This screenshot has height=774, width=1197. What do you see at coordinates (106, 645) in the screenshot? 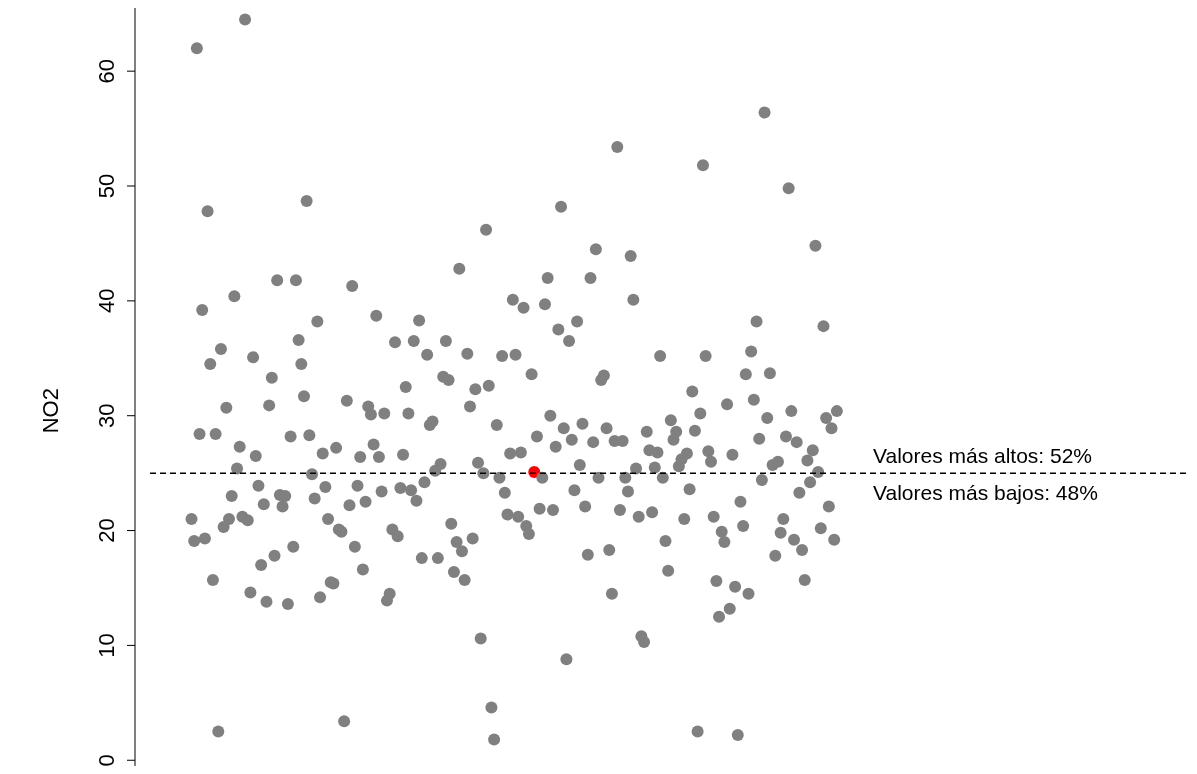
I see `y-tick-label: 10` at bounding box center [106, 645].